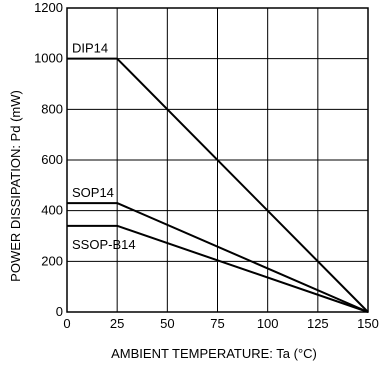  What do you see at coordinates (66, 323) in the screenshot?
I see `x-tick-label-0: 0` at bounding box center [66, 323].